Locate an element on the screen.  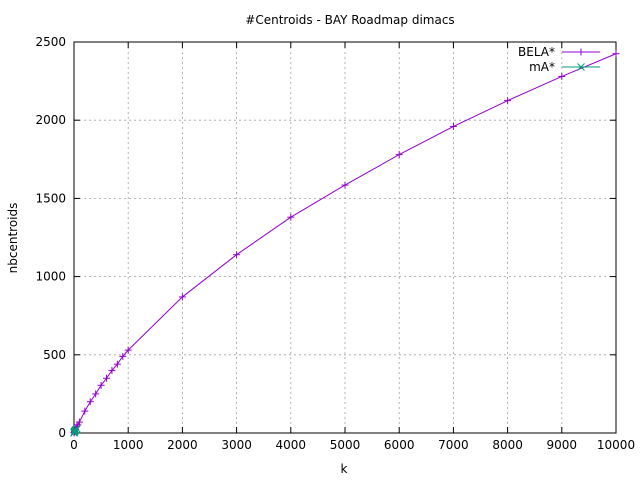
x-axis-label: k is located at coordinates (344, 469).